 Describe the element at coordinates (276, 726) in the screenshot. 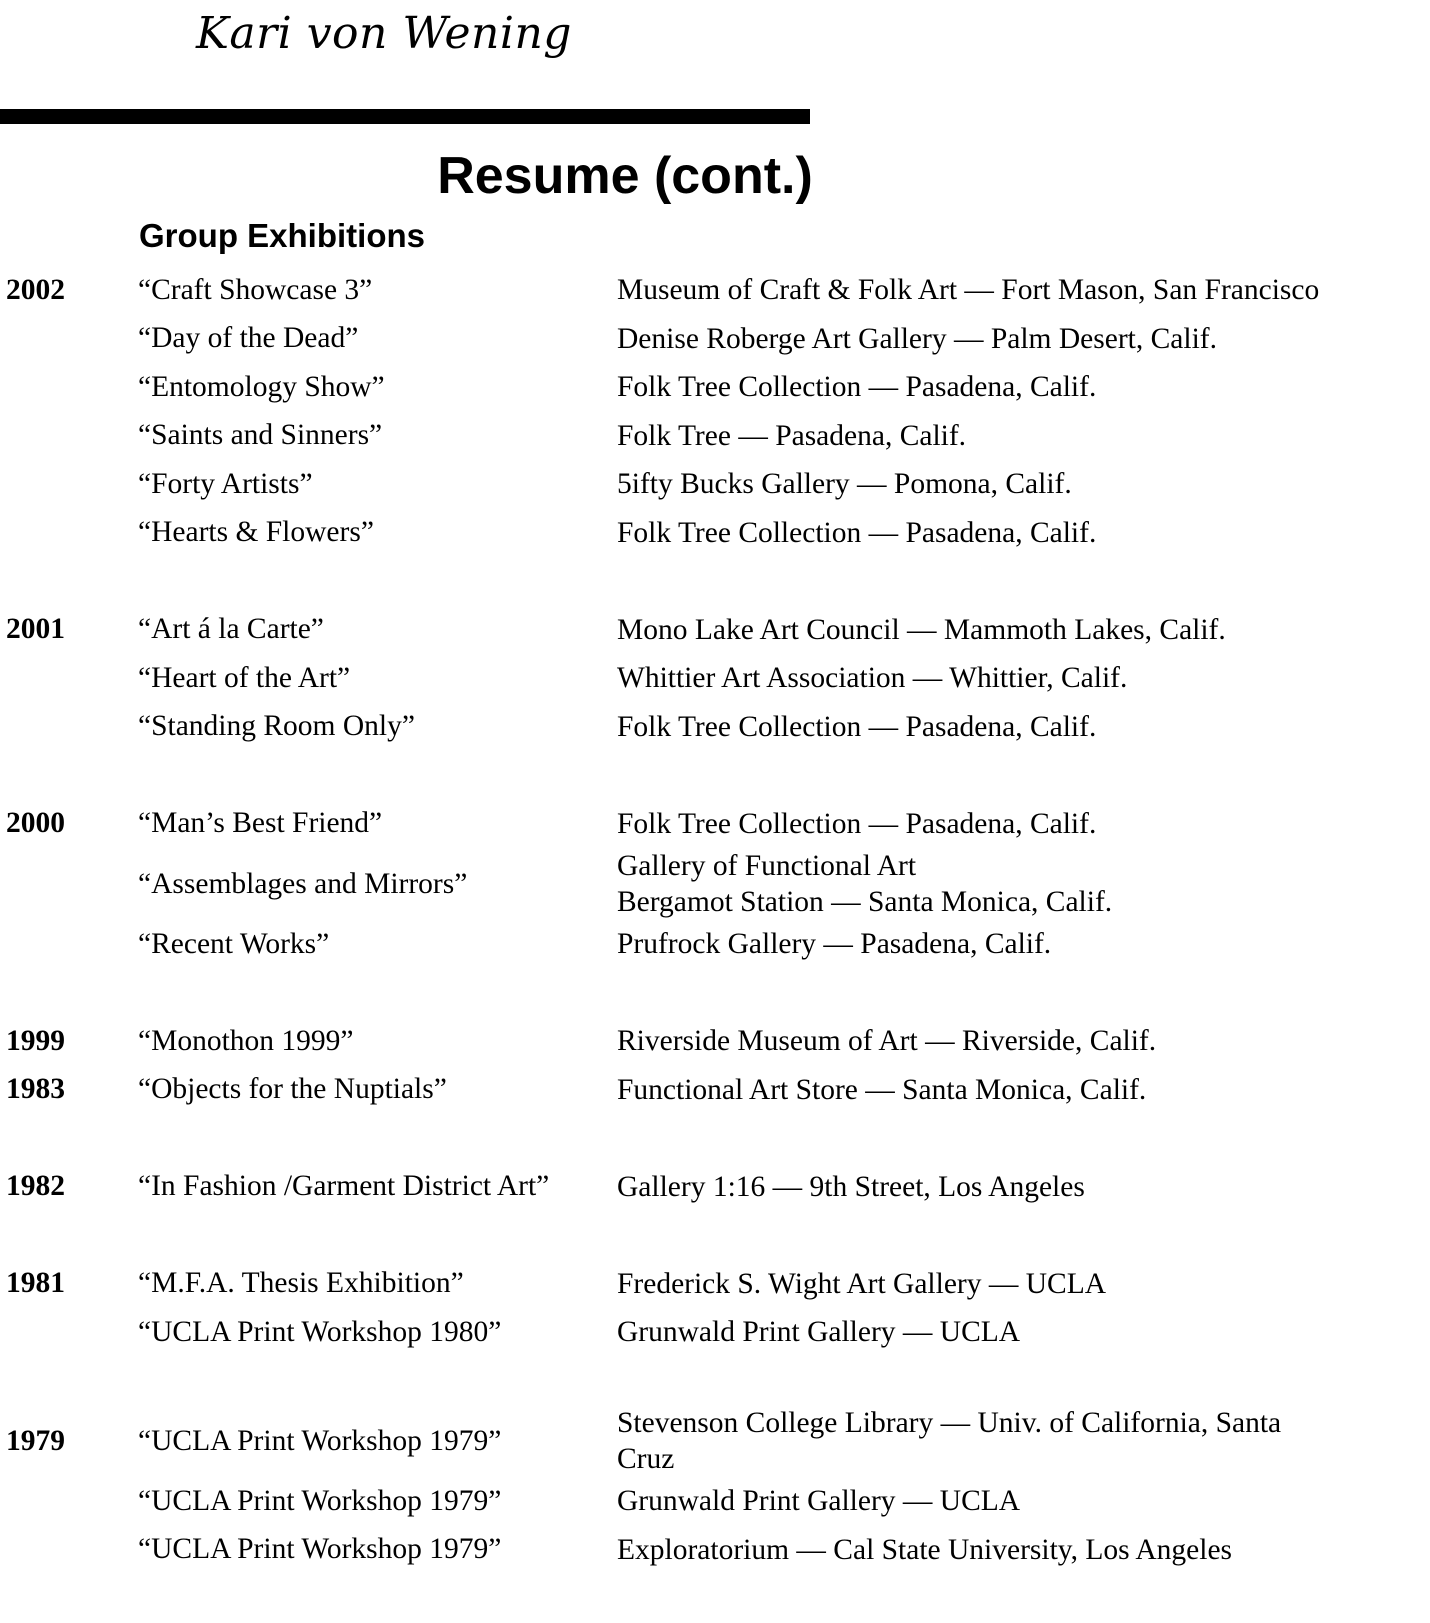

I see `exhibition-title: “Standing Room Only”` at that location.